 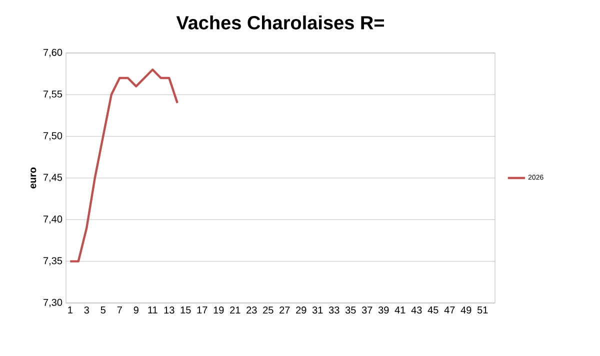 I want to click on x-tick-label: 17, so click(x=202, y=310).